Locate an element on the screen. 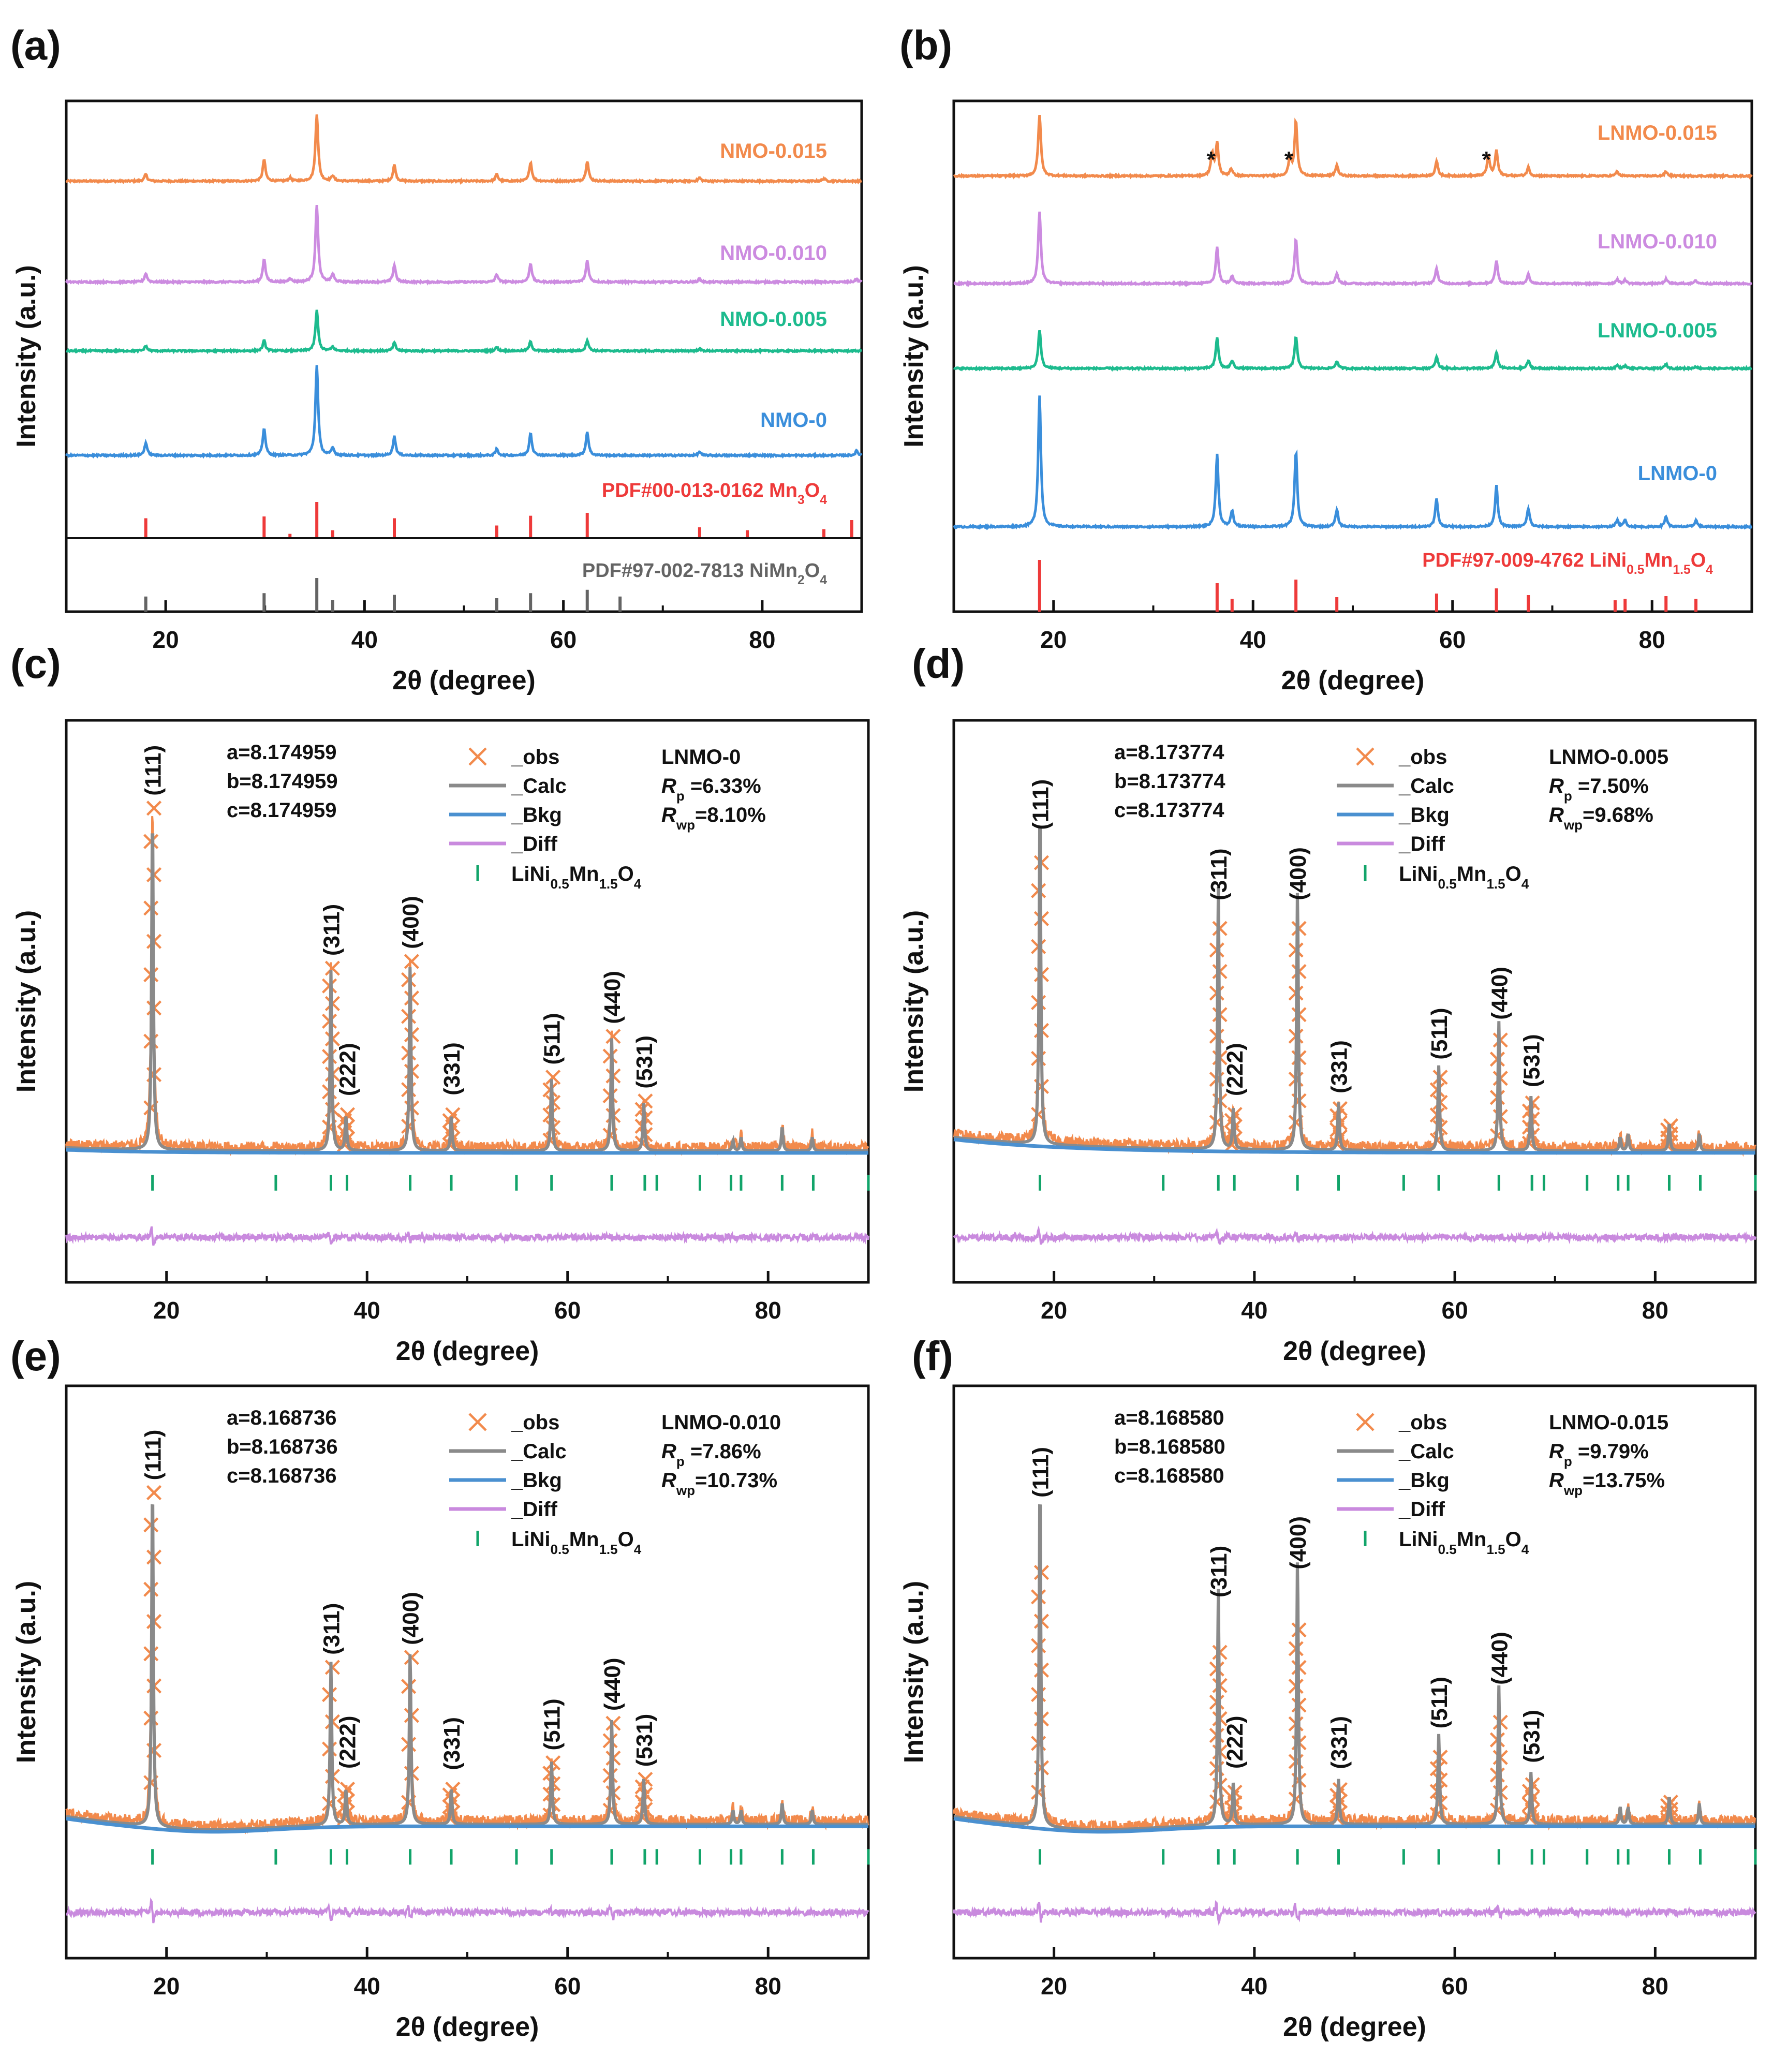 This screenshot has height=2072, width=1773. calc-line is located at coordinates (1354, 1668).